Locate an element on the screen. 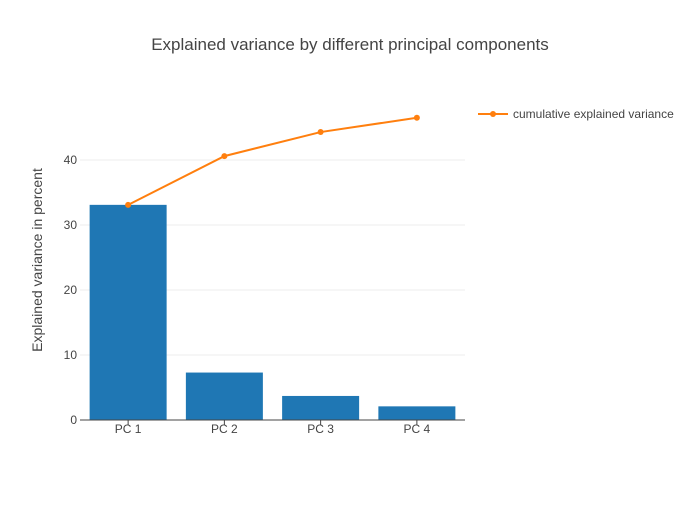  x-tick-label-4: PC 4 is located at coordinates (417, 429).